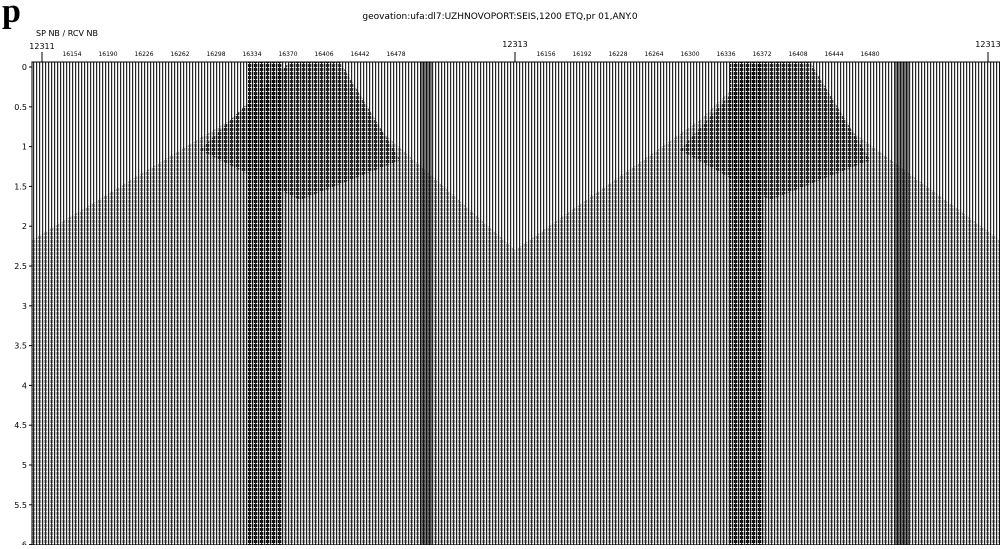 The height and width of the screenshot is (549, 1000). I want to click on time-label: 5, so click(24, 465).